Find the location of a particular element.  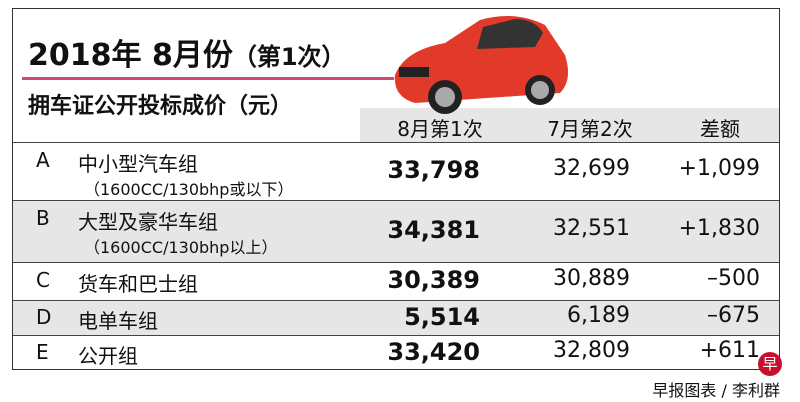

row-value: 33,420 is located at coordinates (433, 351).